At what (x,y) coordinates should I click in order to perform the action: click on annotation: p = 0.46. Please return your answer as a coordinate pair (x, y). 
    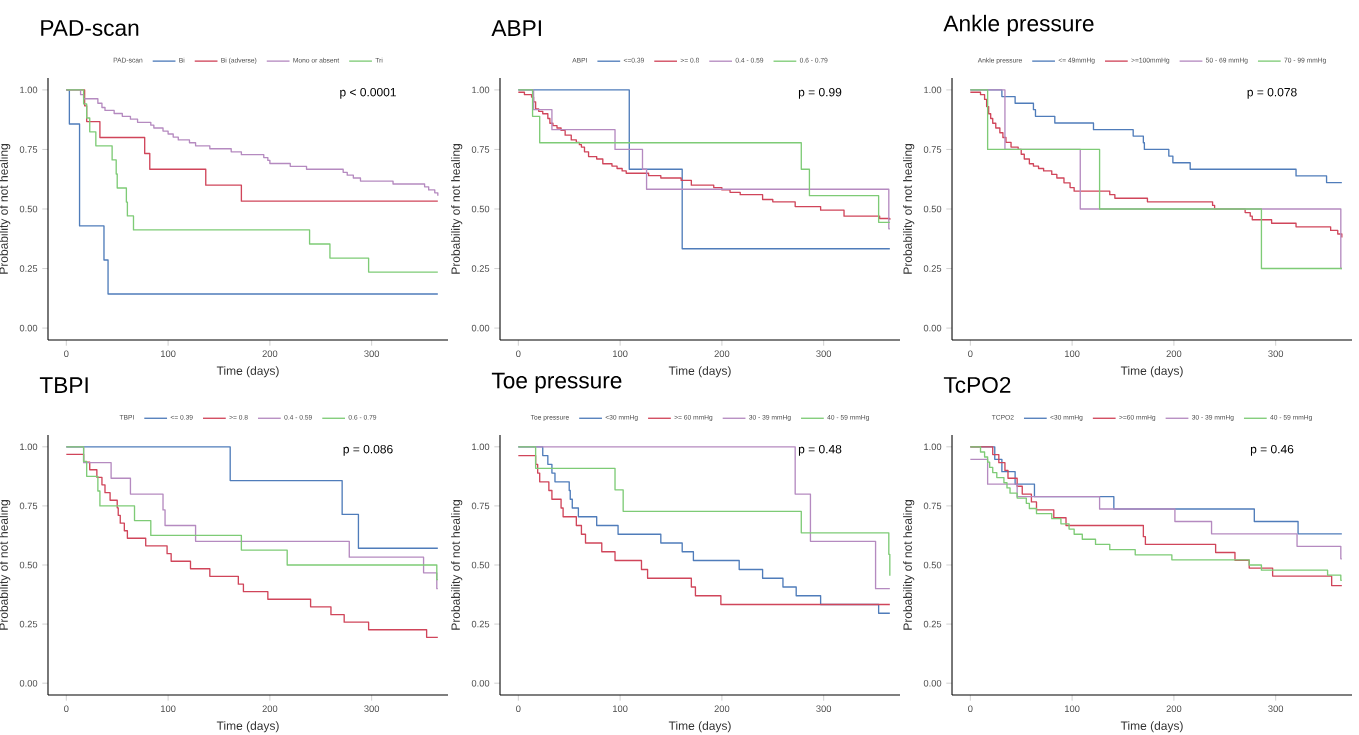
    Looking at the image, I should click on (1272, 450).